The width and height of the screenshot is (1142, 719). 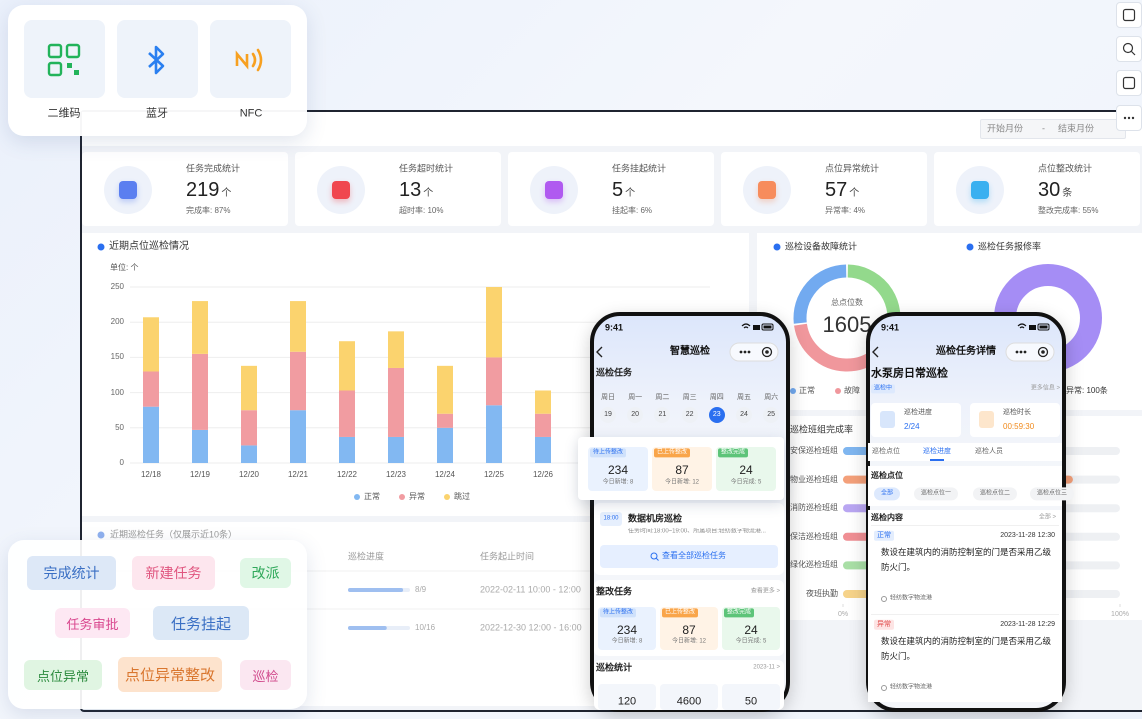 I want to click on x-tick-label: 12/19, so click(x=200, y=475).